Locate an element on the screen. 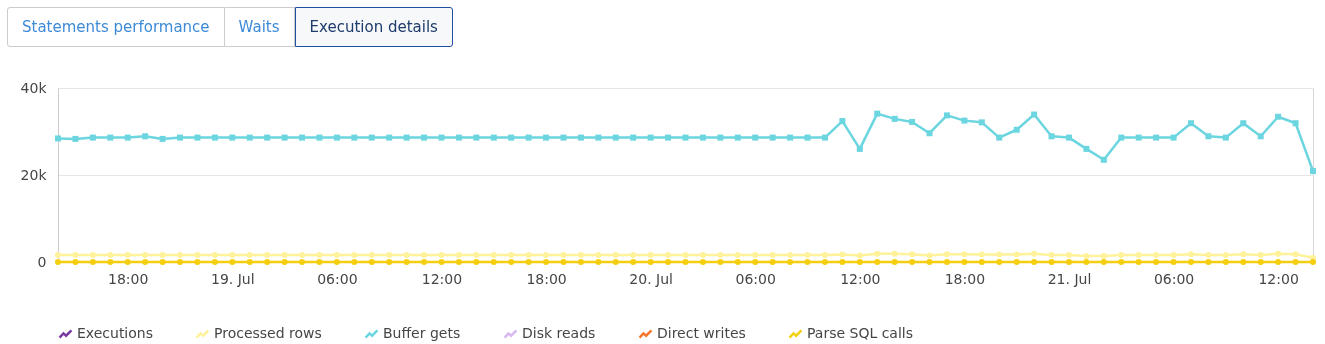  text: Waits is located at coordinates (259, 27).